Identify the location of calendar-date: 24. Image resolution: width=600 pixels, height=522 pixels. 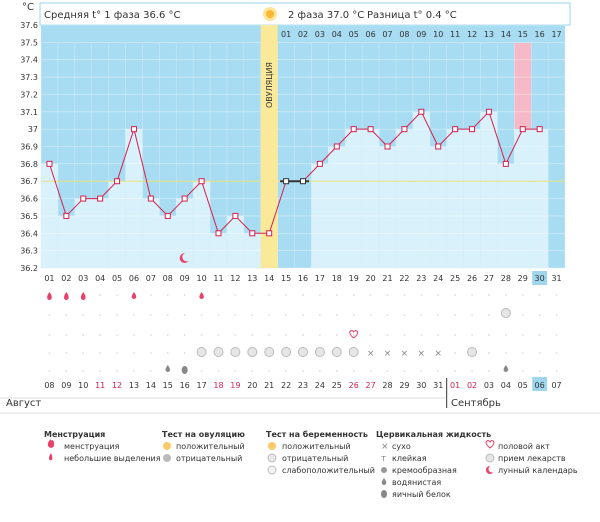
(320, 385).